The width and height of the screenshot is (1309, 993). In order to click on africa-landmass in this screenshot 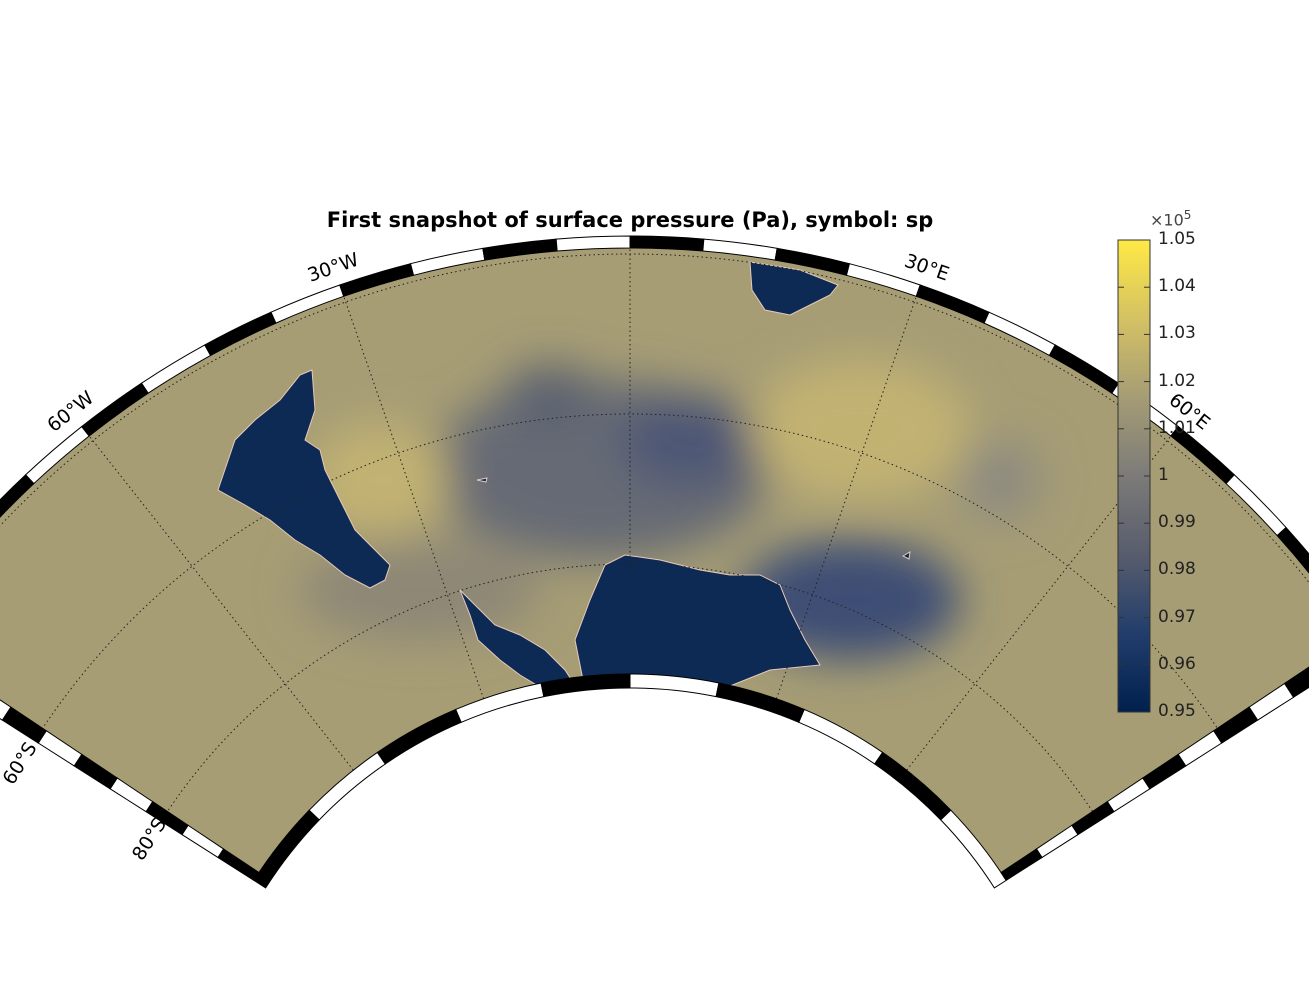, I will do `click(794, 288)`.